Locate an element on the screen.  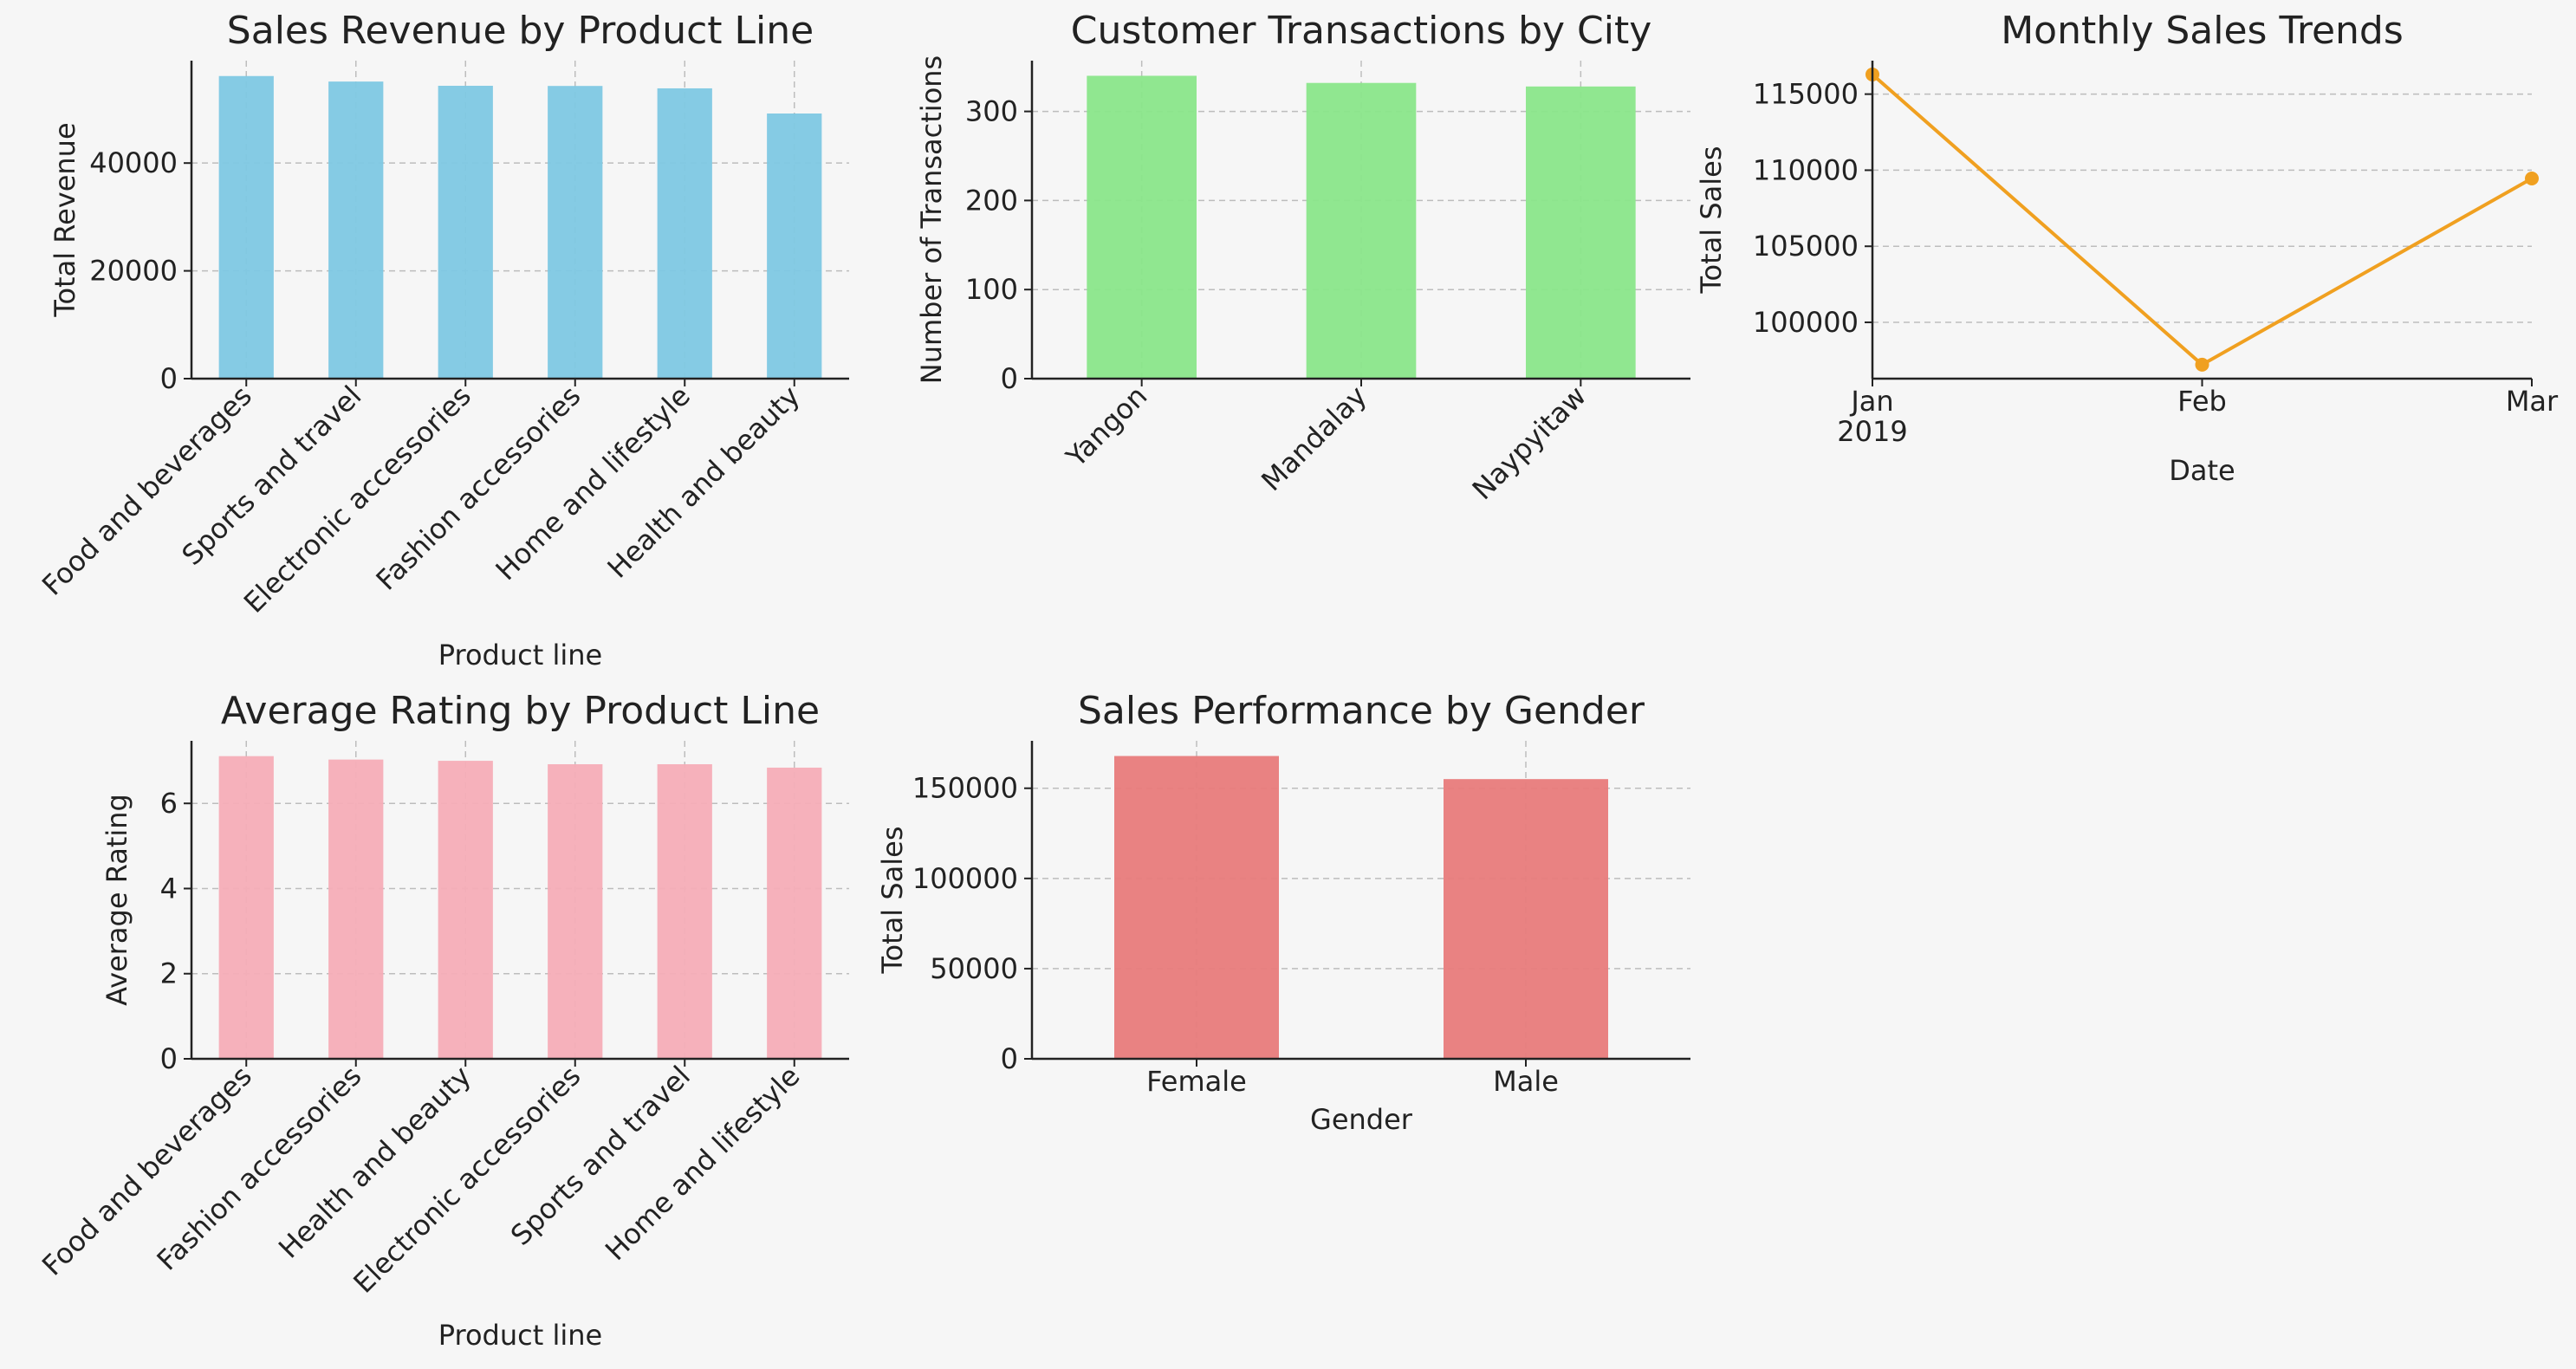
chart-title: Average Rating by Product Line is located at coordinates (520, 711).